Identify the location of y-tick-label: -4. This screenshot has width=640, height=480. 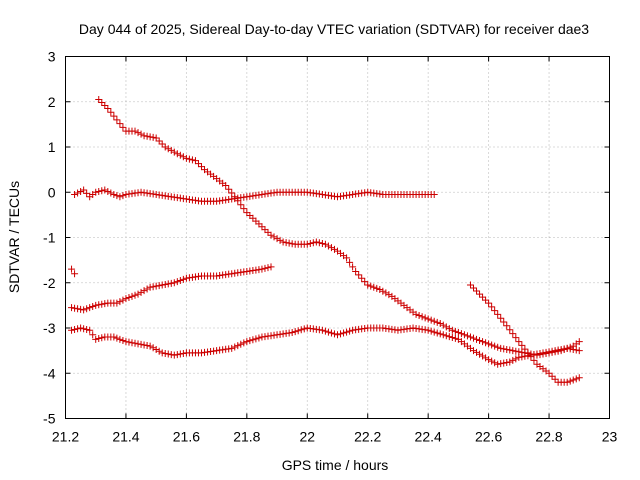
(49, 373).